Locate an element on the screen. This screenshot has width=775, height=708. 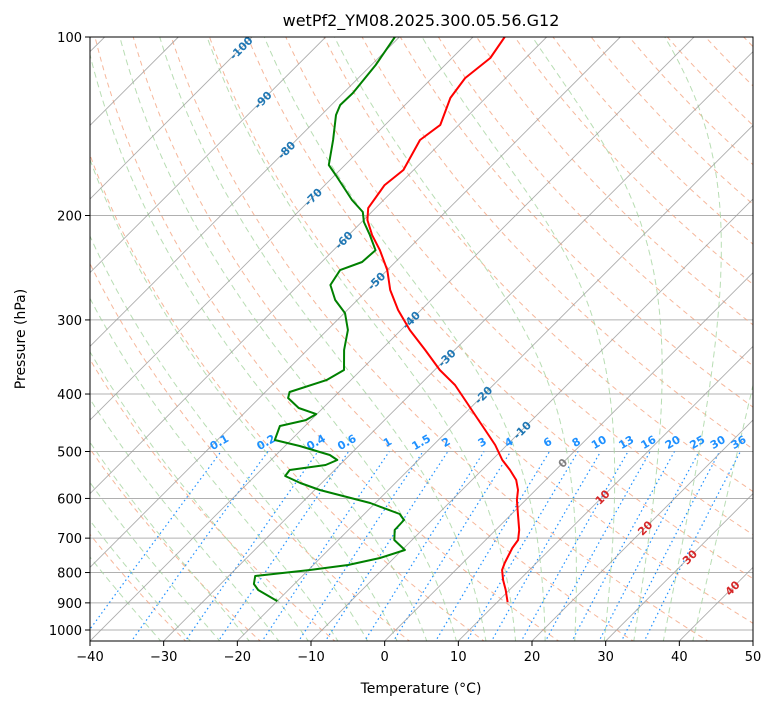
y-axis-label: Pressure (hPa) is located at coordinates (21, 339).